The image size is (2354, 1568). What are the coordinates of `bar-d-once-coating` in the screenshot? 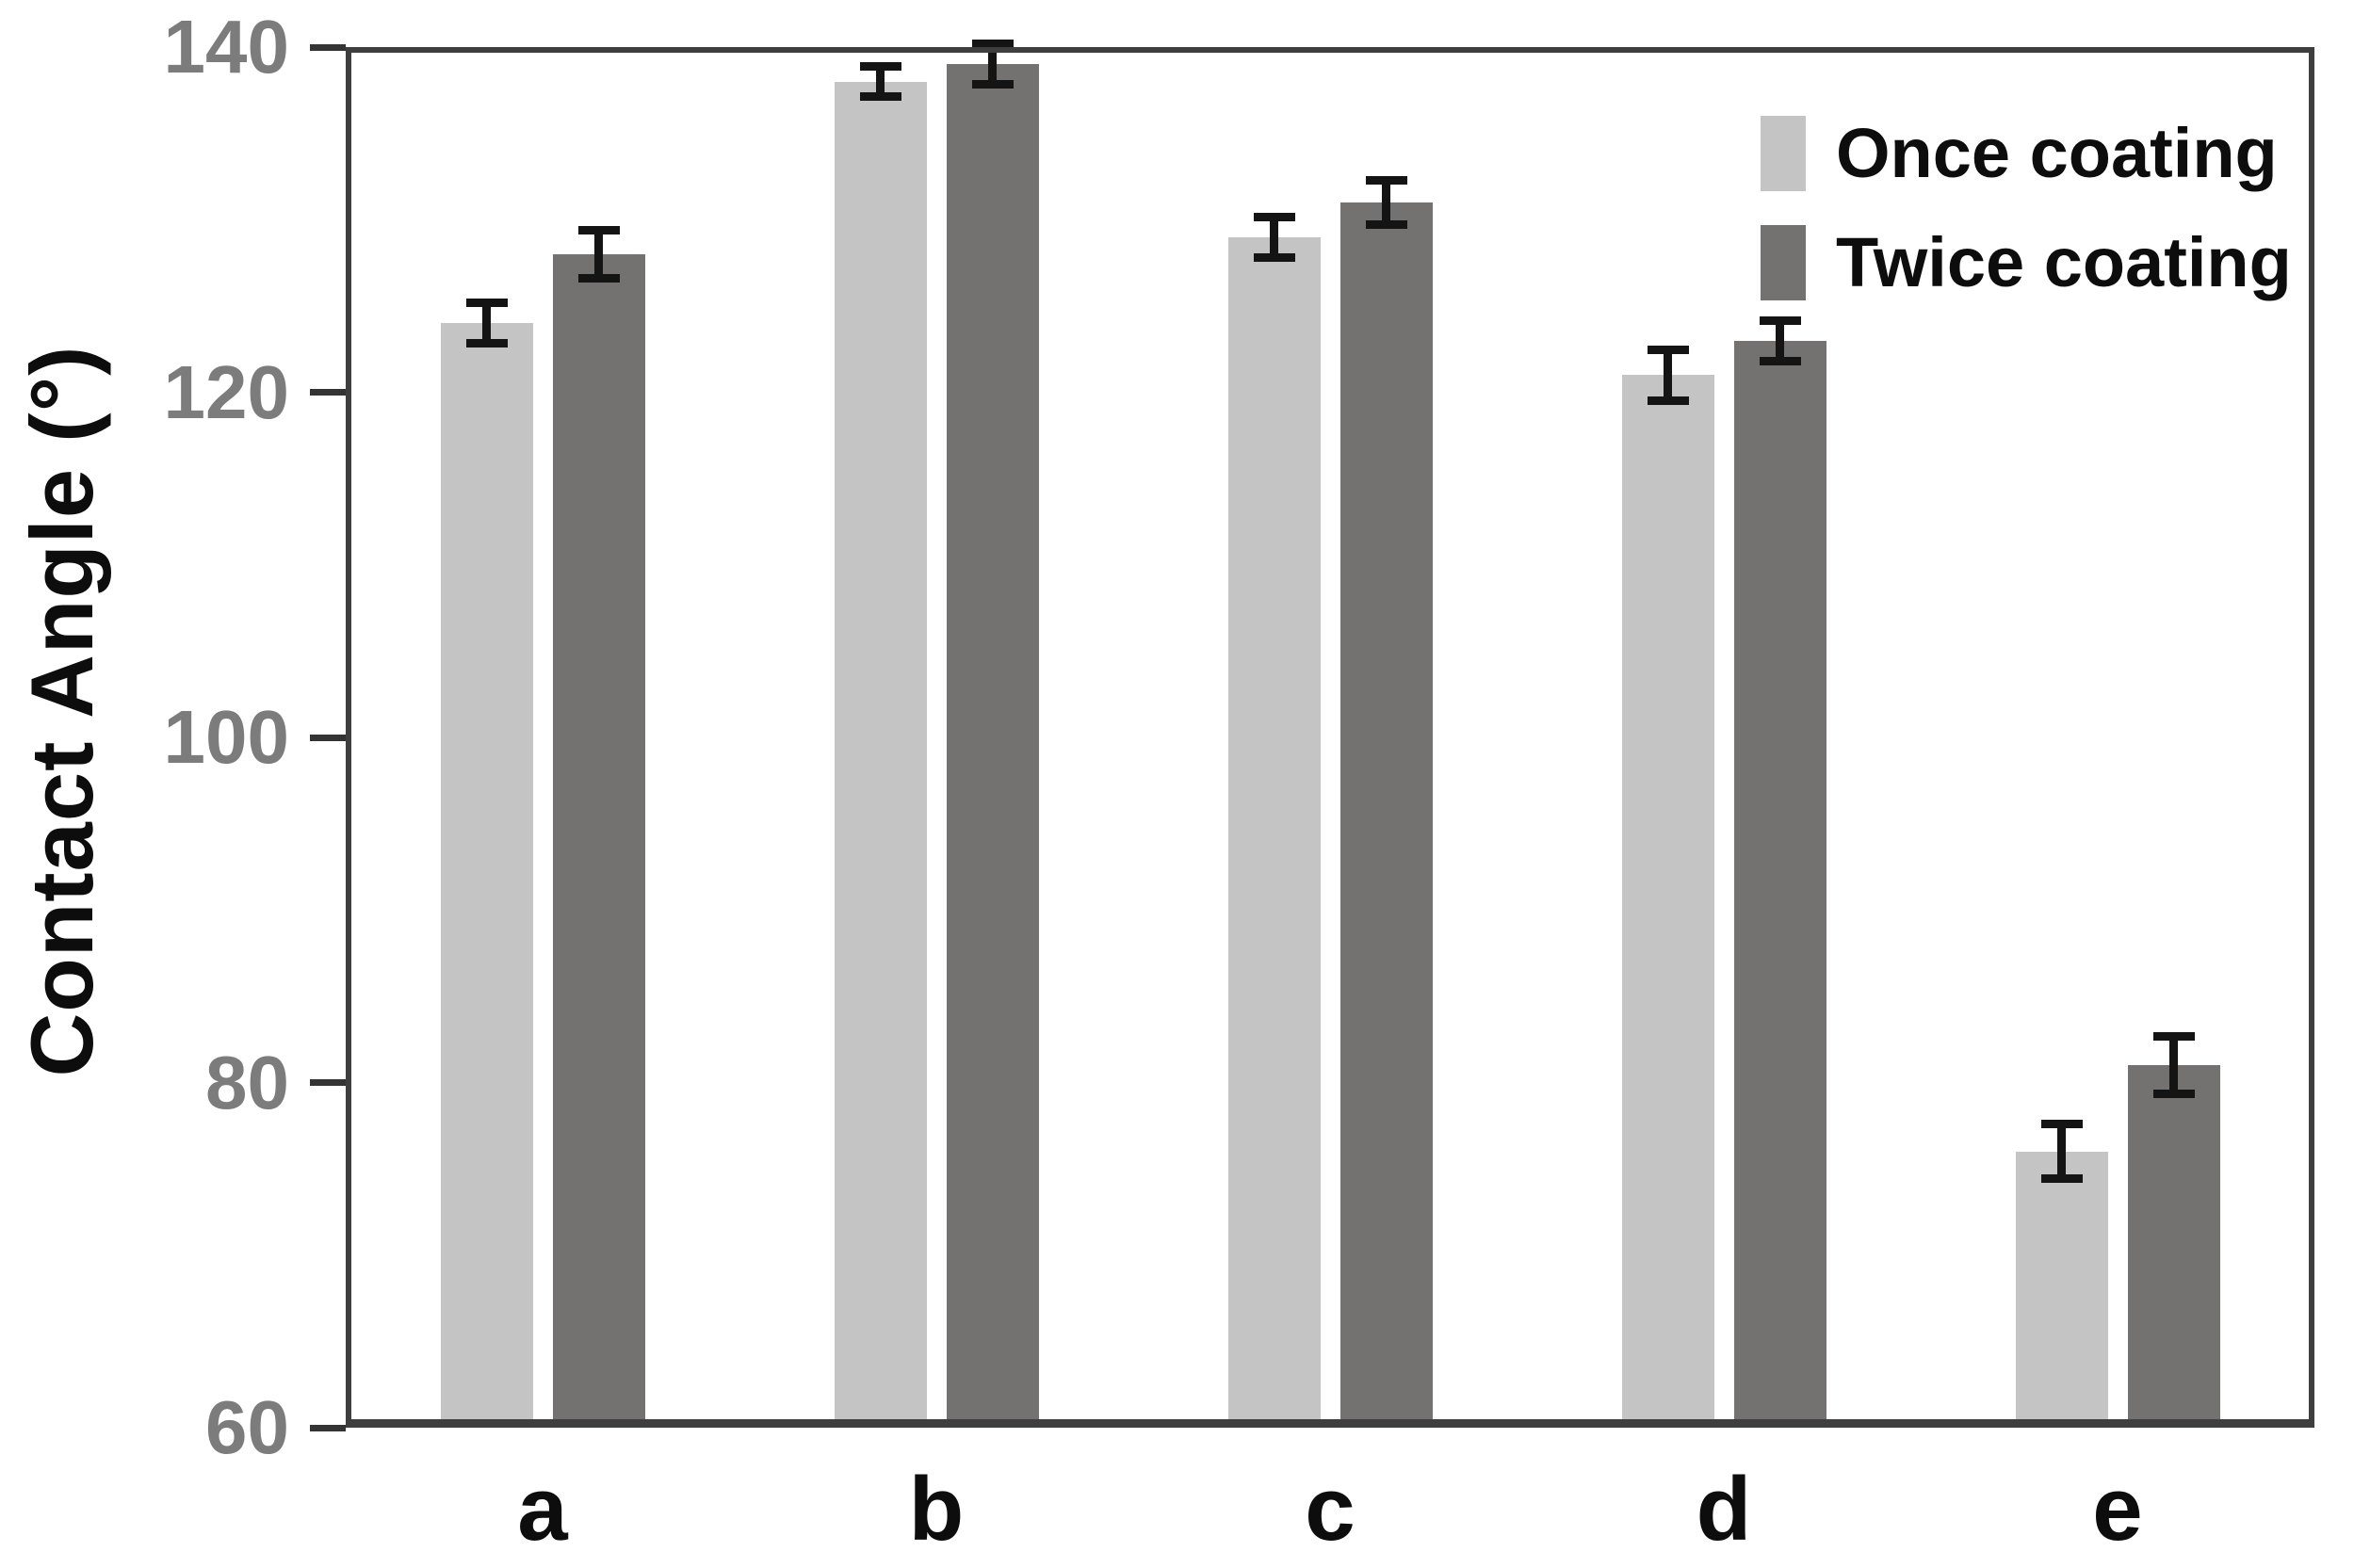 It's located at (1668, 901).